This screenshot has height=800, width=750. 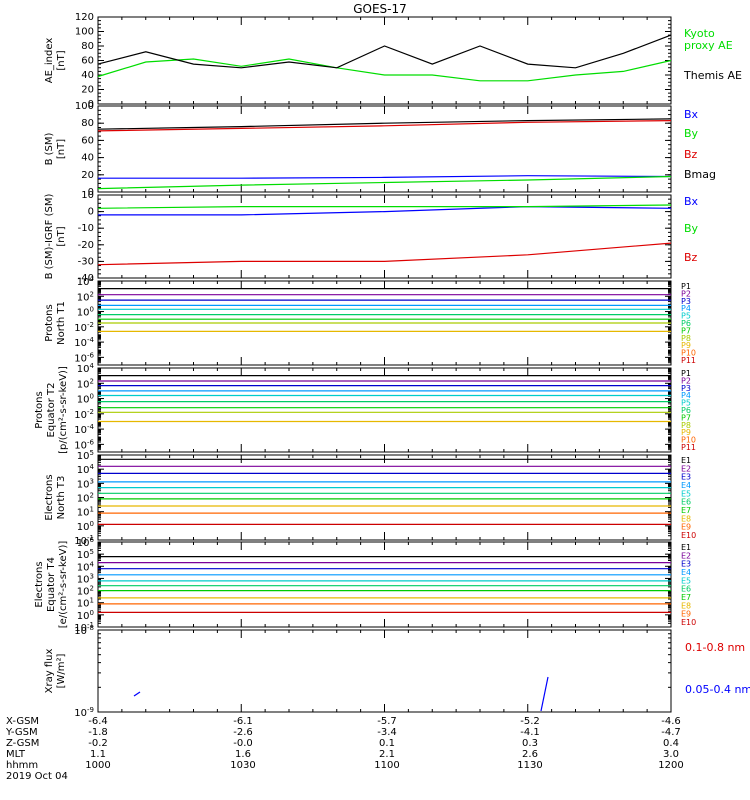 What do you see at coordinates (137, 694) in the screenshot?
I see `xray-fragment` at bounding box center [137, 694].